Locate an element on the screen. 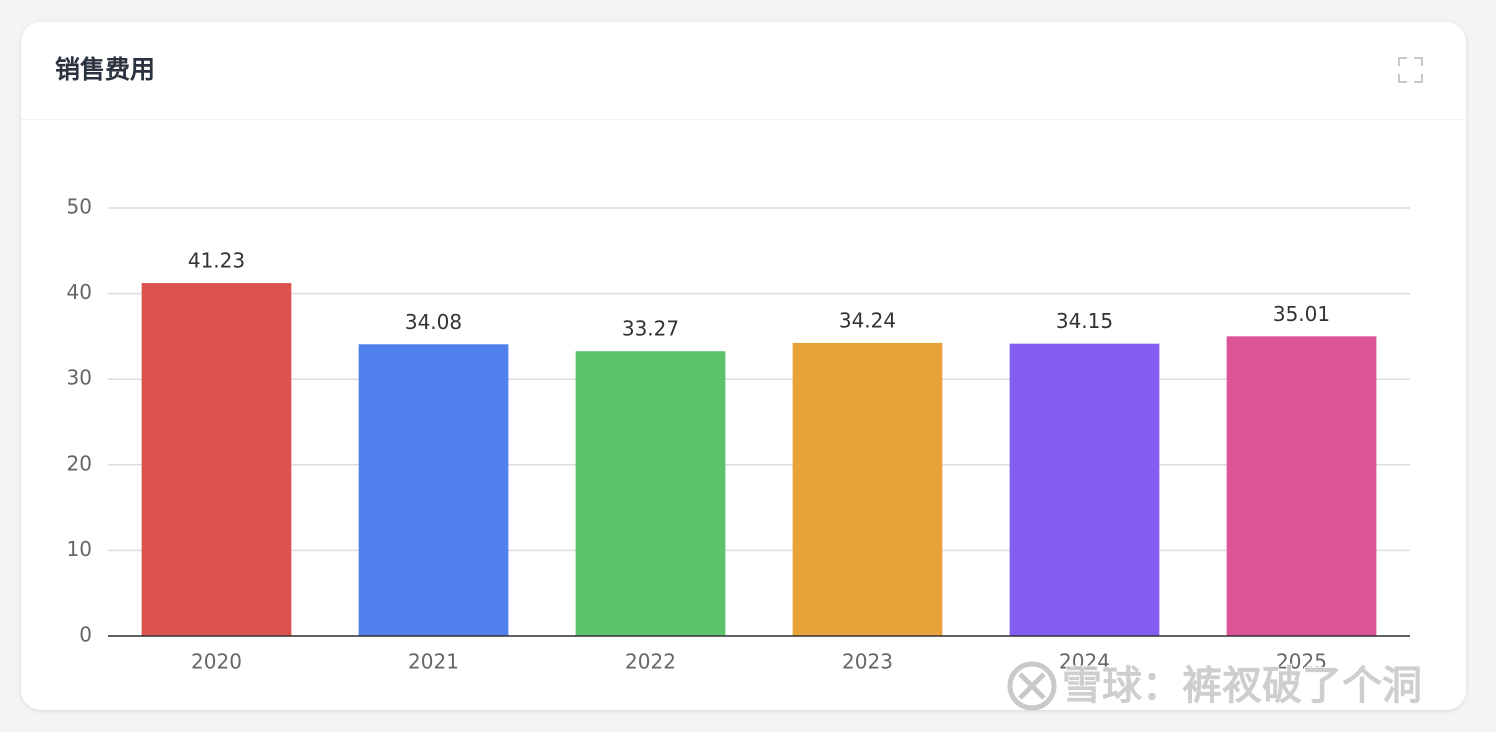 The width and height of the screenshot is (1496, 732). y-tick-label: 0 is located at coordinates (85, 635).